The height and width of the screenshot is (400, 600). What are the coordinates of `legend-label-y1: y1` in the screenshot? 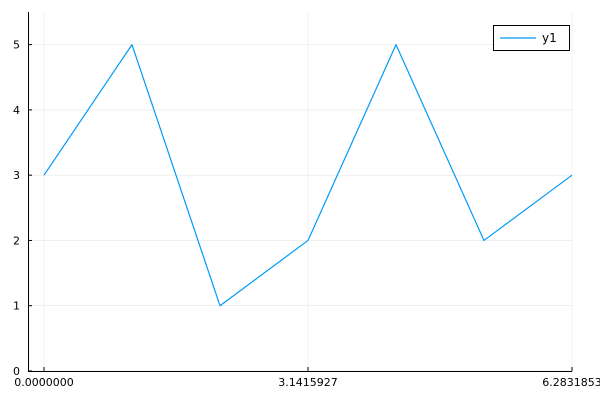 It's located at (549, 38).